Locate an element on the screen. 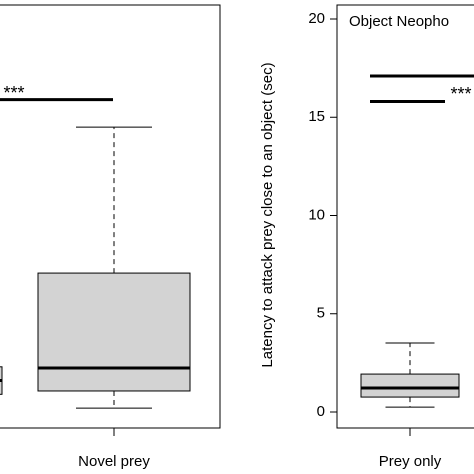  y-tick-label: 0 is located at coordinates (321, 411).